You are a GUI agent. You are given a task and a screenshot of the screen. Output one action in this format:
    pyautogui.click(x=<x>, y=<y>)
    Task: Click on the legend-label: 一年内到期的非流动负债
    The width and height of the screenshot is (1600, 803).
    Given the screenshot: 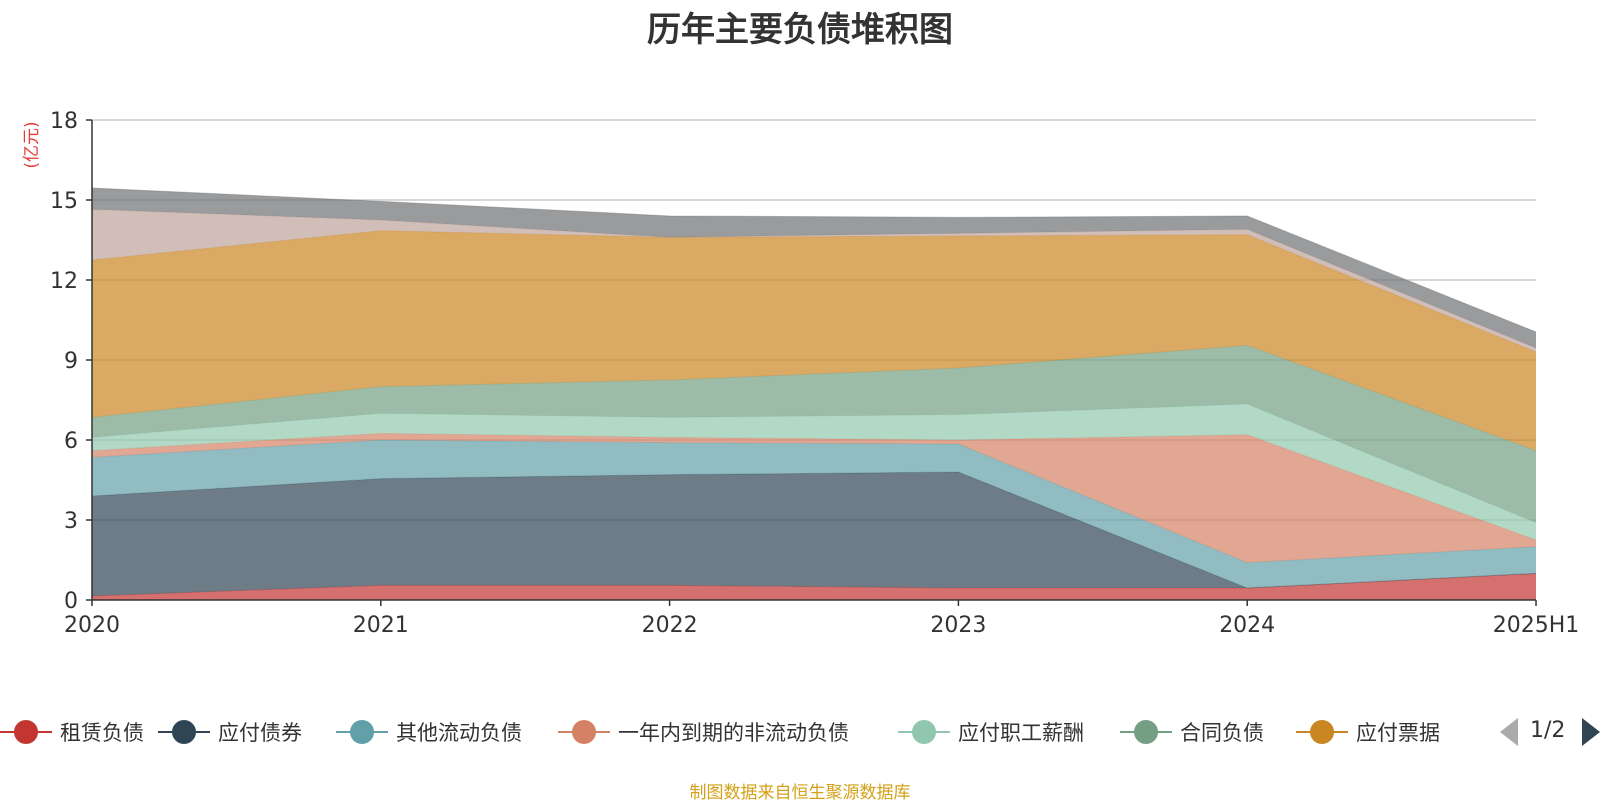 What is the action you would take?
    pyautogui.click(x=733, y=733)
    